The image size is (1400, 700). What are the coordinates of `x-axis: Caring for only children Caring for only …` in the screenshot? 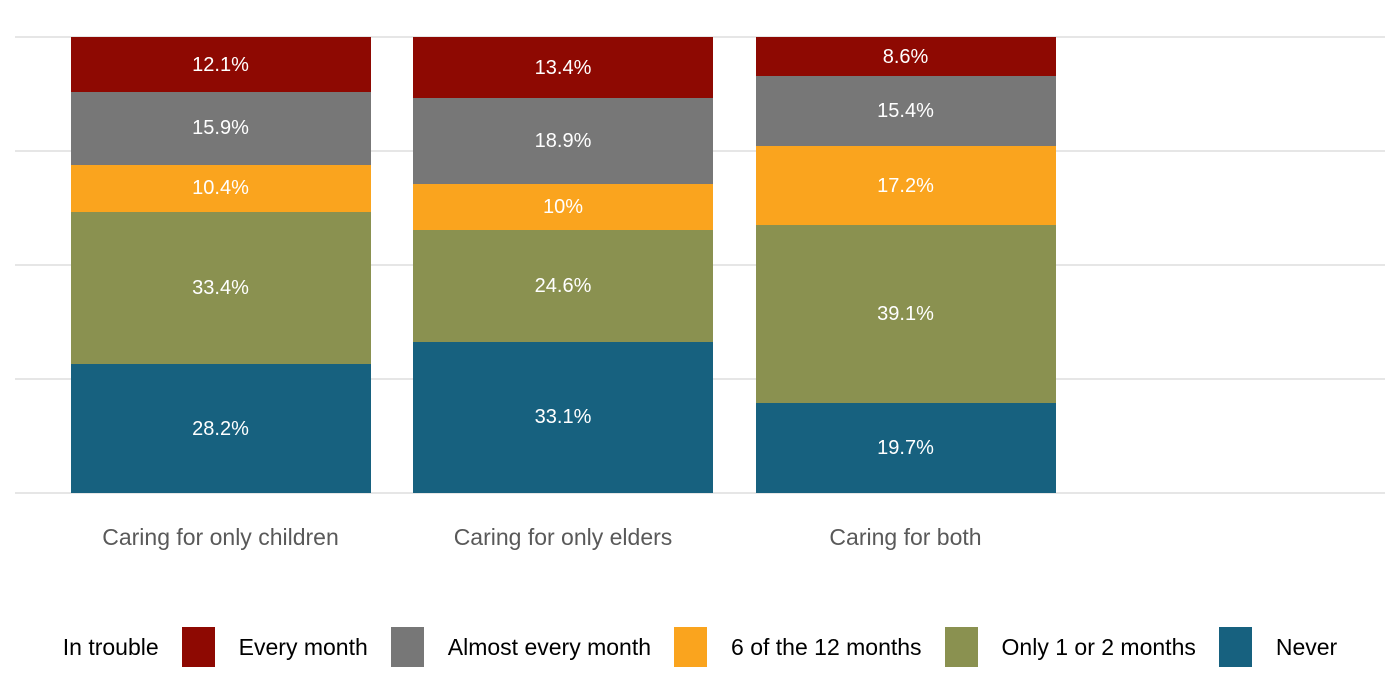 It's located at (700, 539).